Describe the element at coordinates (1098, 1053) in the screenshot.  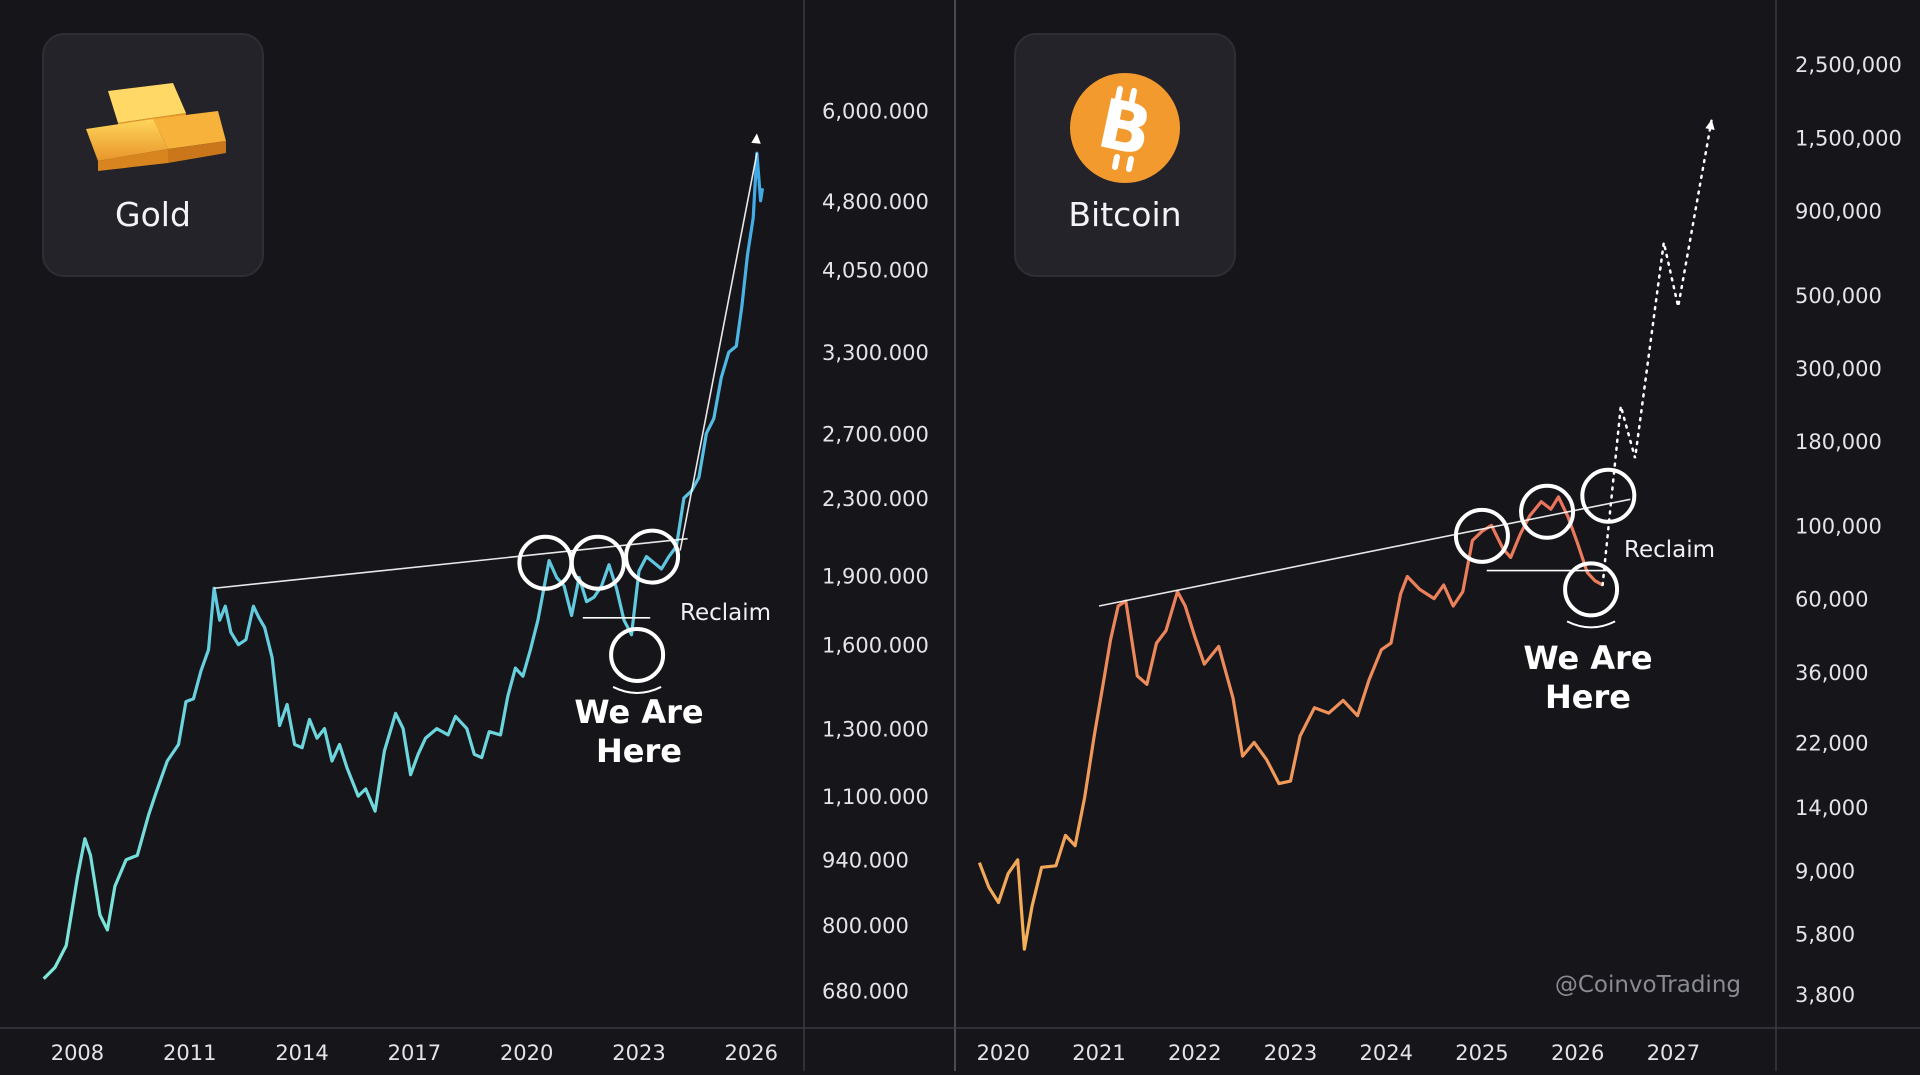
I see `btc-x-tick-label: 2021` at that location.